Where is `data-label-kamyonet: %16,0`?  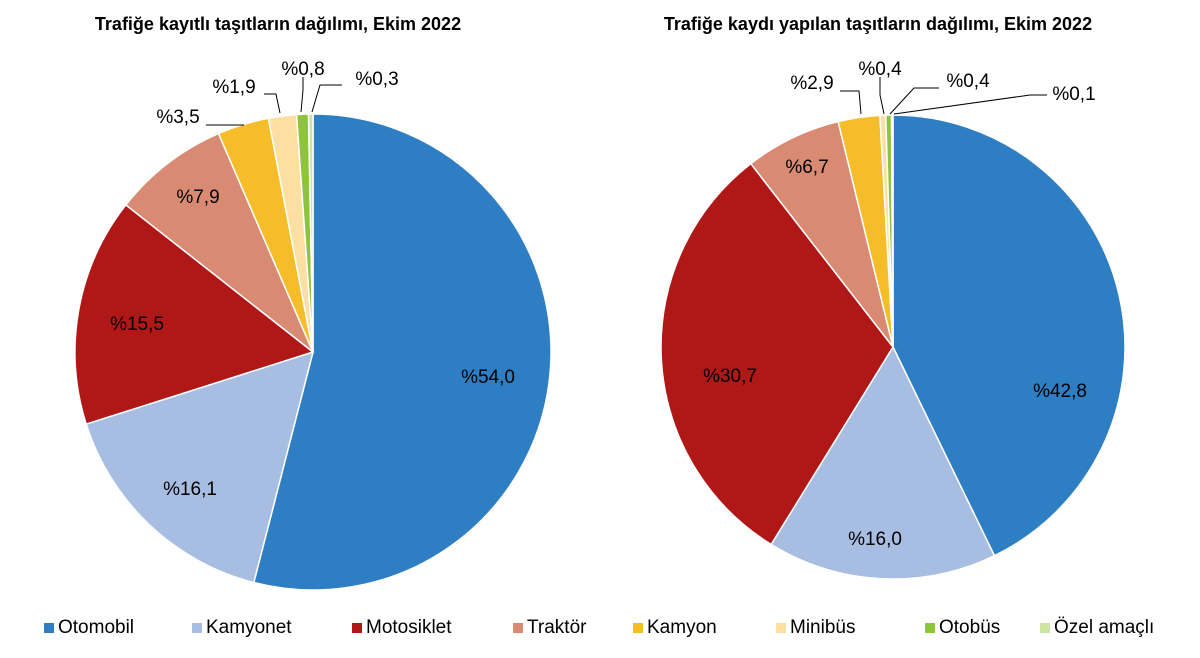 data-label-kamyonet: %16,0 is located at coordinates (875, 539).